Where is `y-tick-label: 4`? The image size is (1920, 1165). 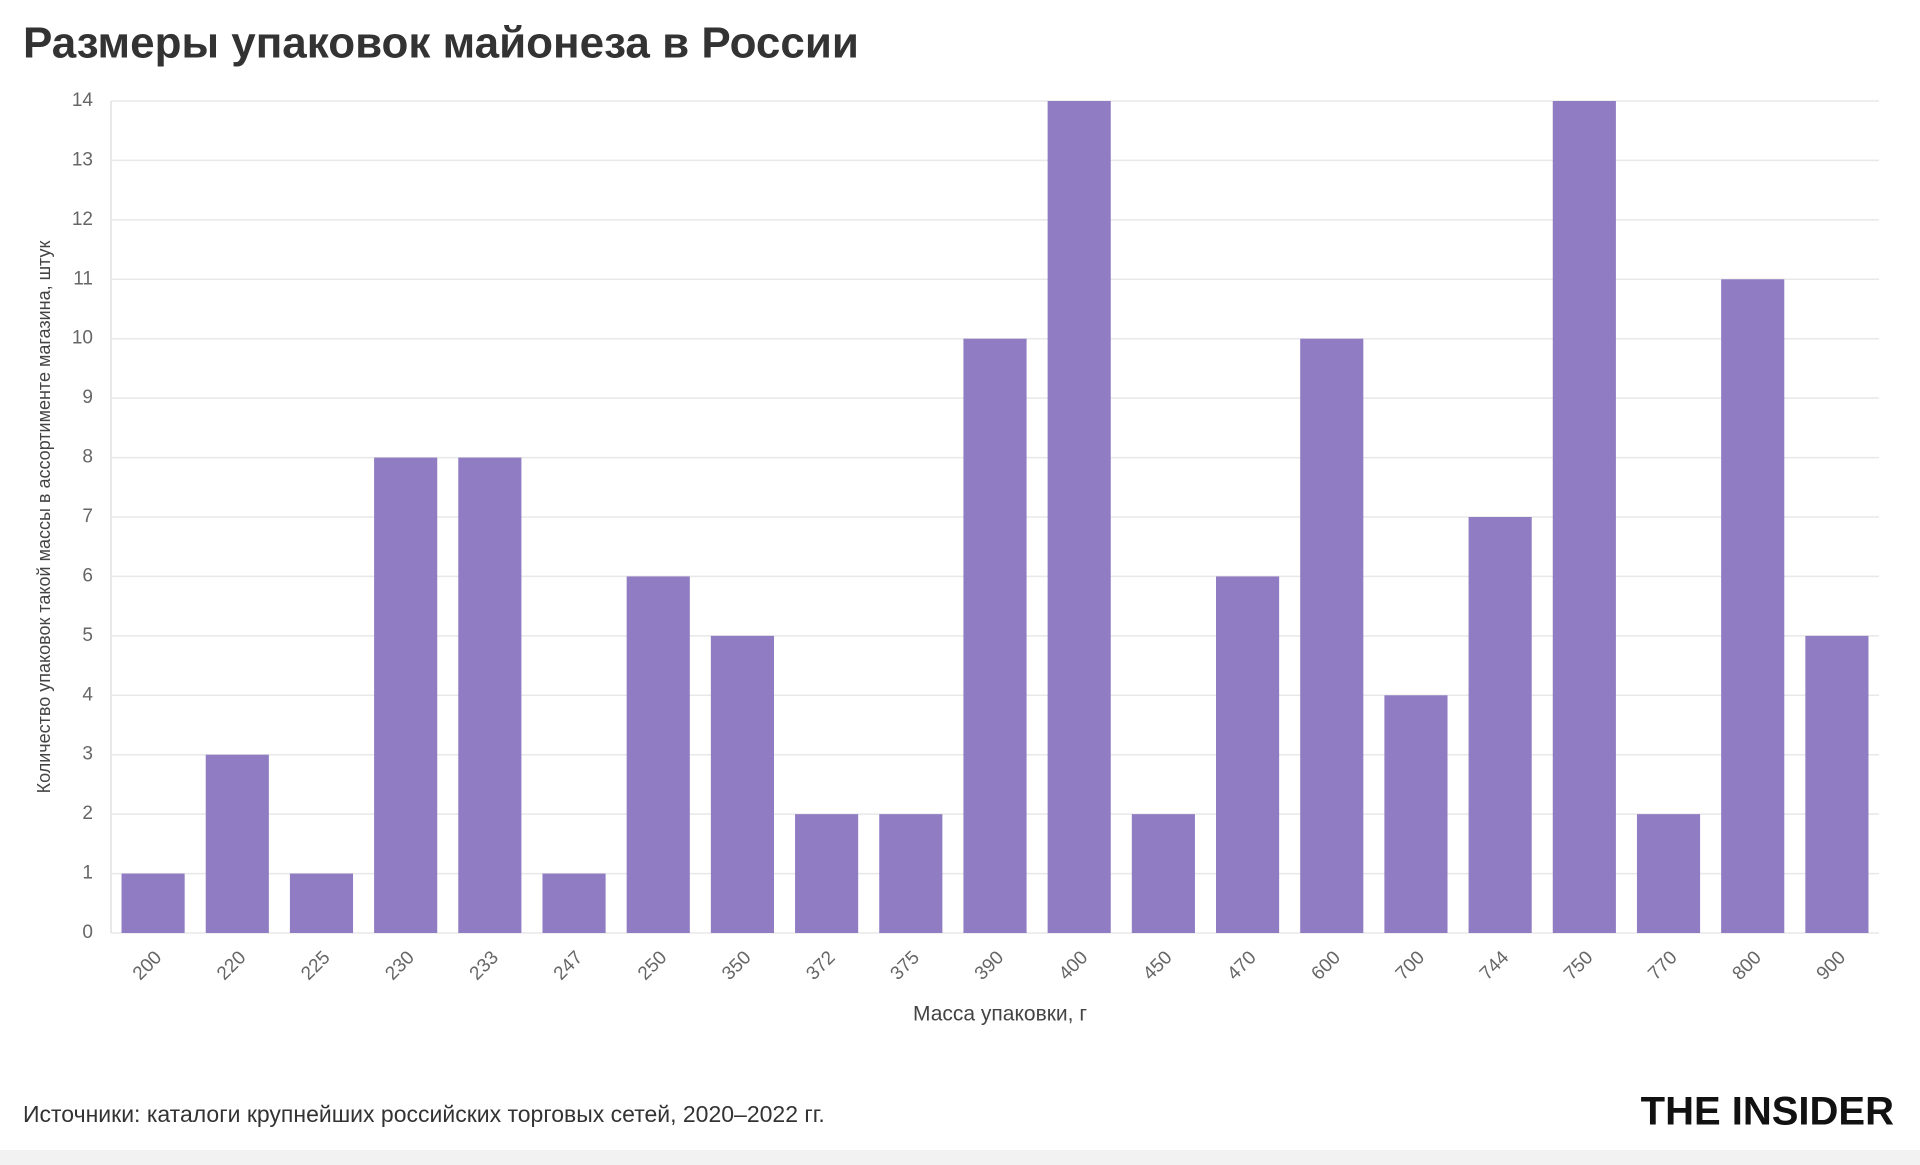
y-tick-label: 4 is located at coordinates (87, 694).